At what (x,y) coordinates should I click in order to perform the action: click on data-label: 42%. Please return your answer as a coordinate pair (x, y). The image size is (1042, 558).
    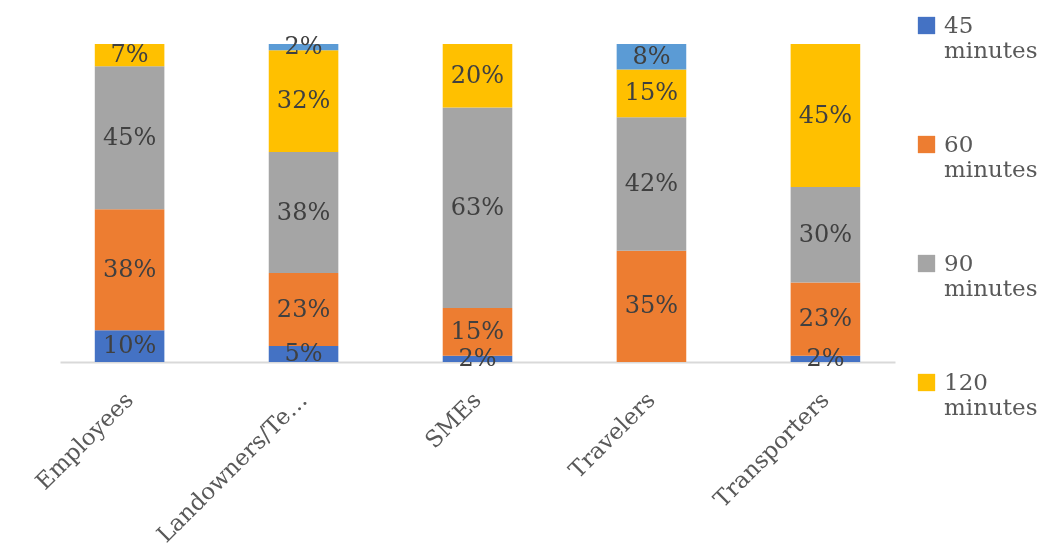
    Looking at the image, I should click on (651, 182).